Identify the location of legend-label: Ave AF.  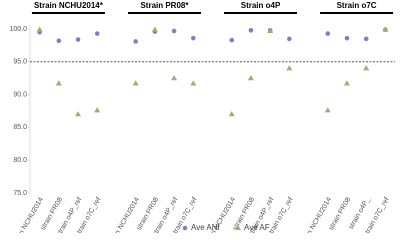
(257, 227).